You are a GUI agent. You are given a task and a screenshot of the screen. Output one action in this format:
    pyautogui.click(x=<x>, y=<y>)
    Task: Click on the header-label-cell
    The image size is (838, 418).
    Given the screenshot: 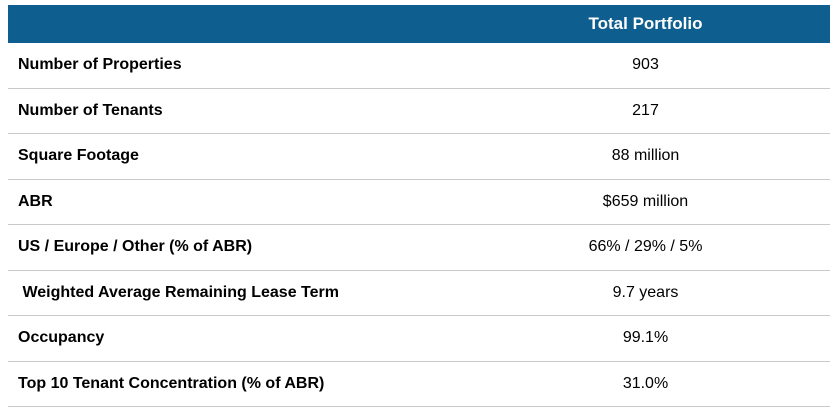 What is the action you would take?
    pyautogui.click(x=234, y=24)
    